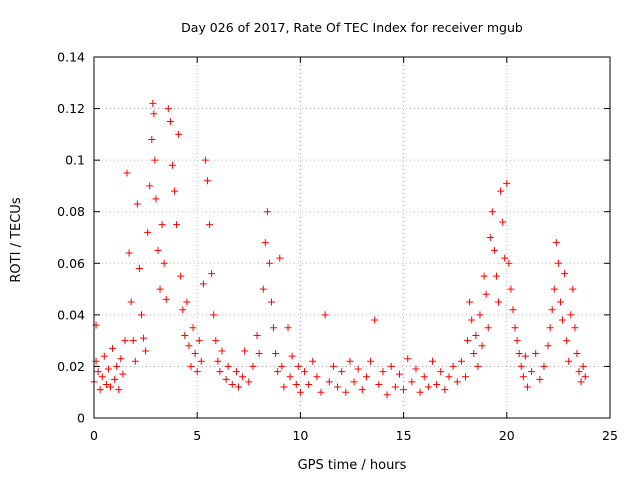 Image resolution: width=640 pixels, height=480 pixels. I want to click on y-axis-label: ROTI / TECUs, so click(16, 239).